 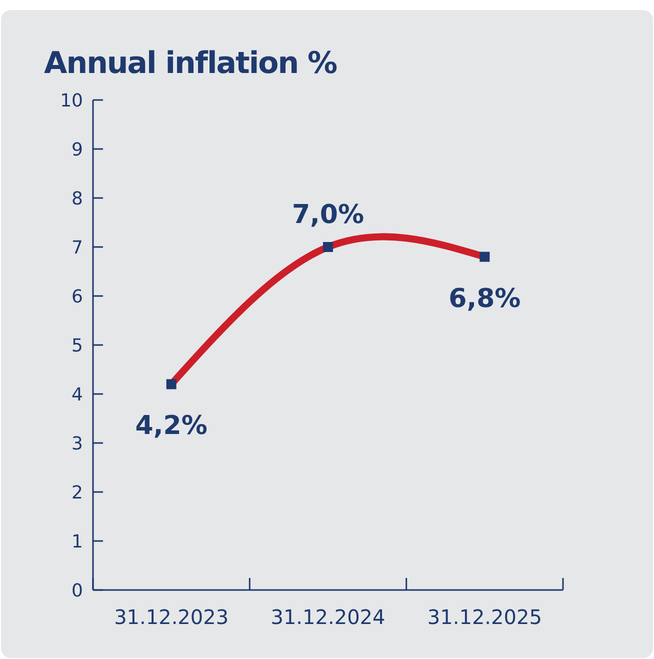 What do you see at coordinates (328, 215) in the screenshot?
I see `data-label: 7,0%` at bounding box center [328, 215].